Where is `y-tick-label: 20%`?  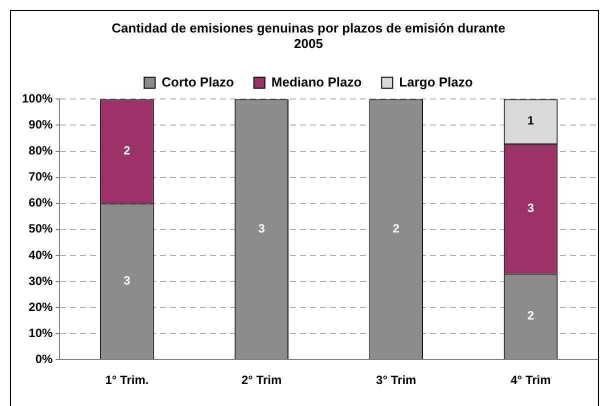
y-tick-label: 20% is located at coordinates (41, 307).